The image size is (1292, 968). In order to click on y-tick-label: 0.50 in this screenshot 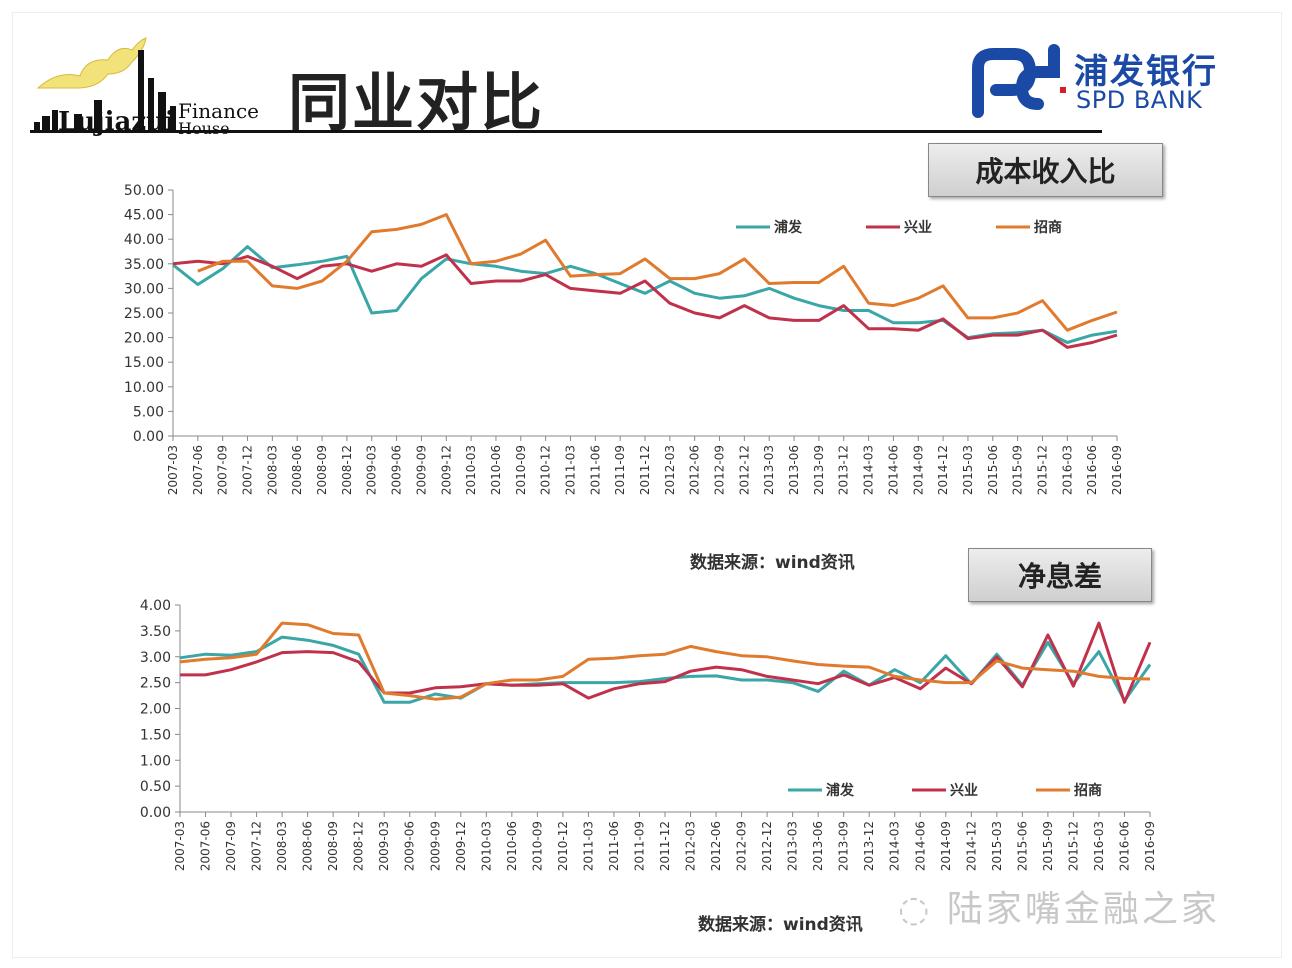, I will do `click(155, 787)`.